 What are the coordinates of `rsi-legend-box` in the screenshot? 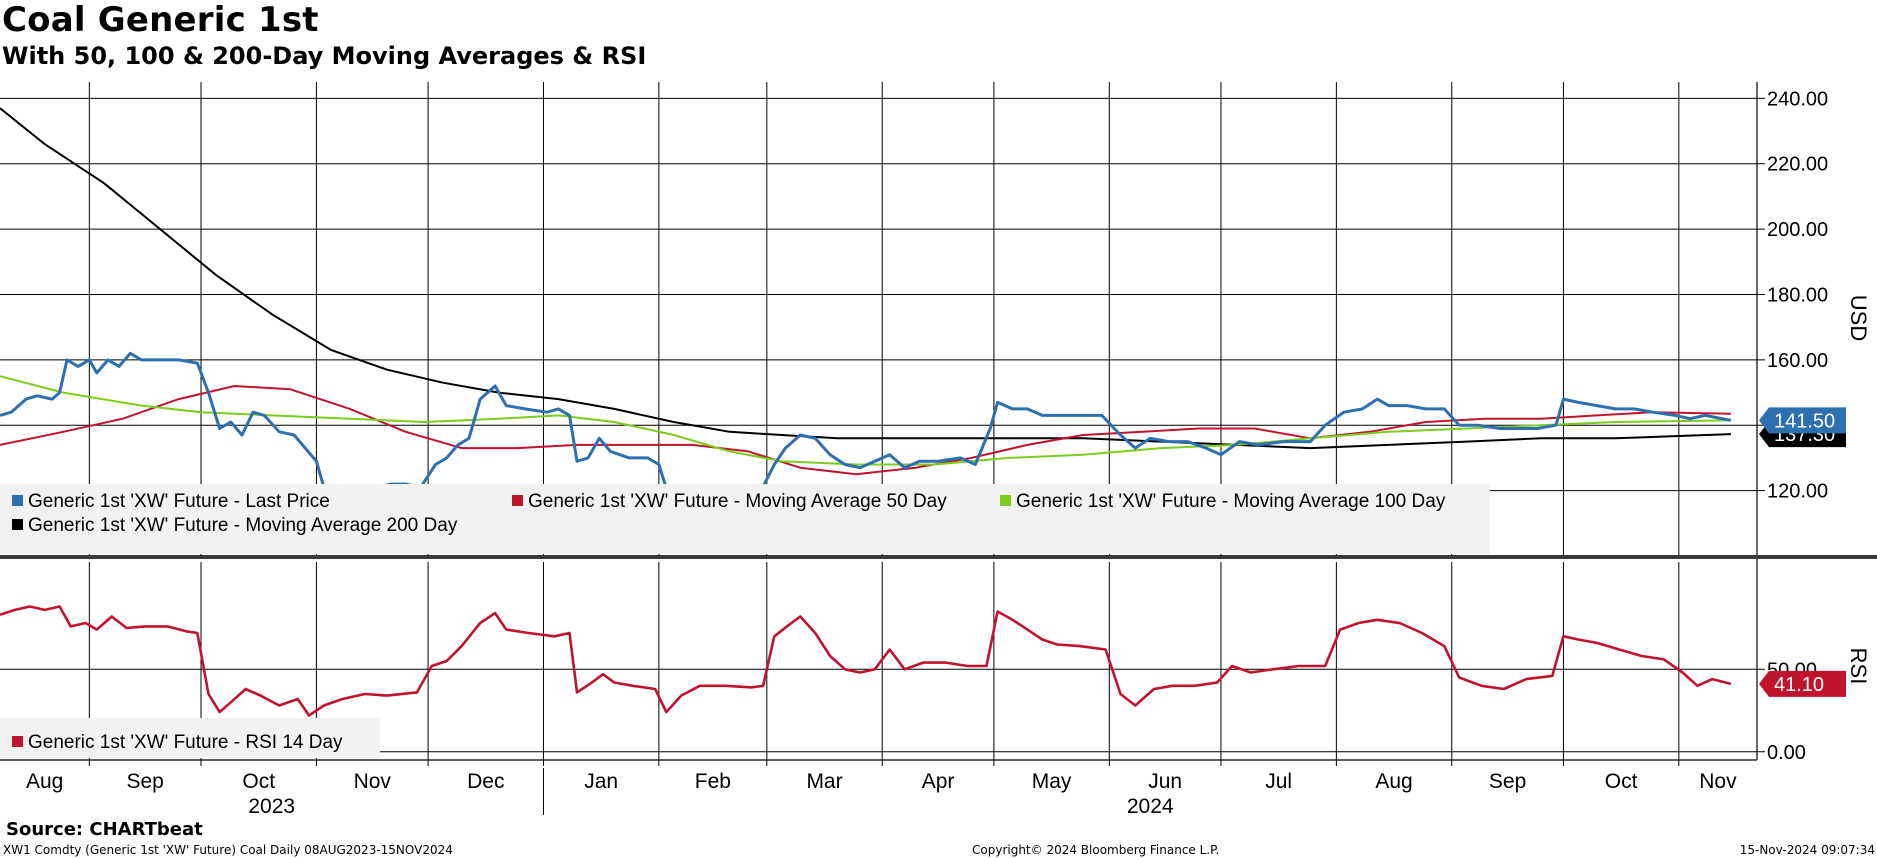 It's located at (190, 738).